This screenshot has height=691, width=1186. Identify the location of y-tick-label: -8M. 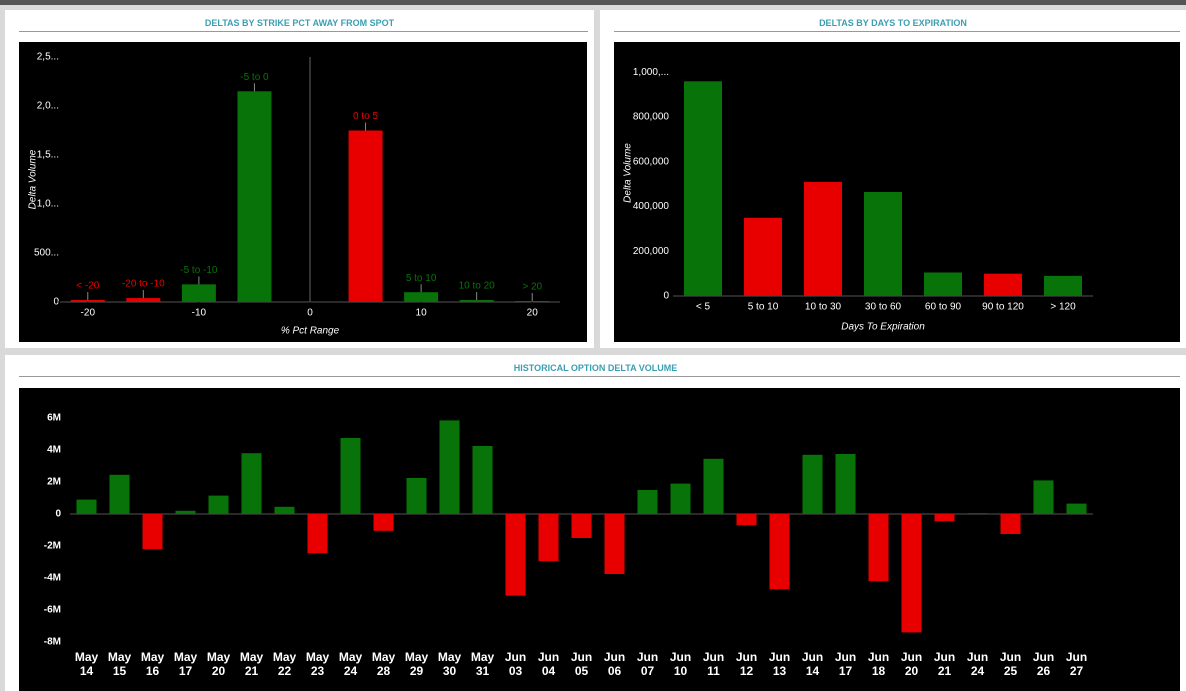
(52, 642).